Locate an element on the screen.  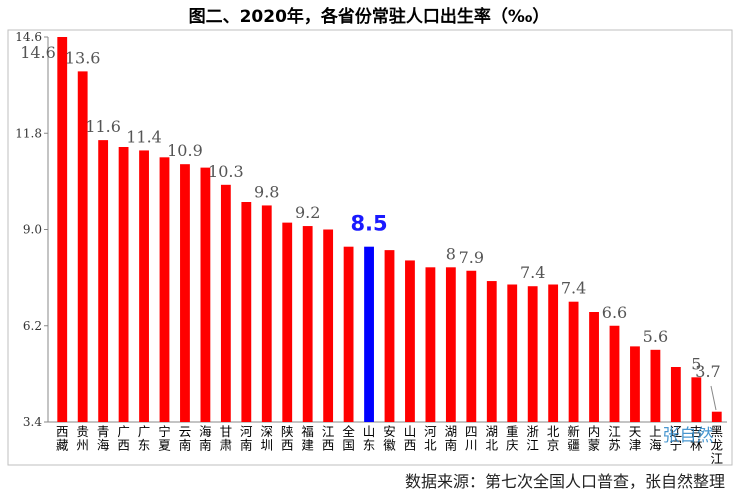
category-label: 海南 is located at coordinates (205, 438).